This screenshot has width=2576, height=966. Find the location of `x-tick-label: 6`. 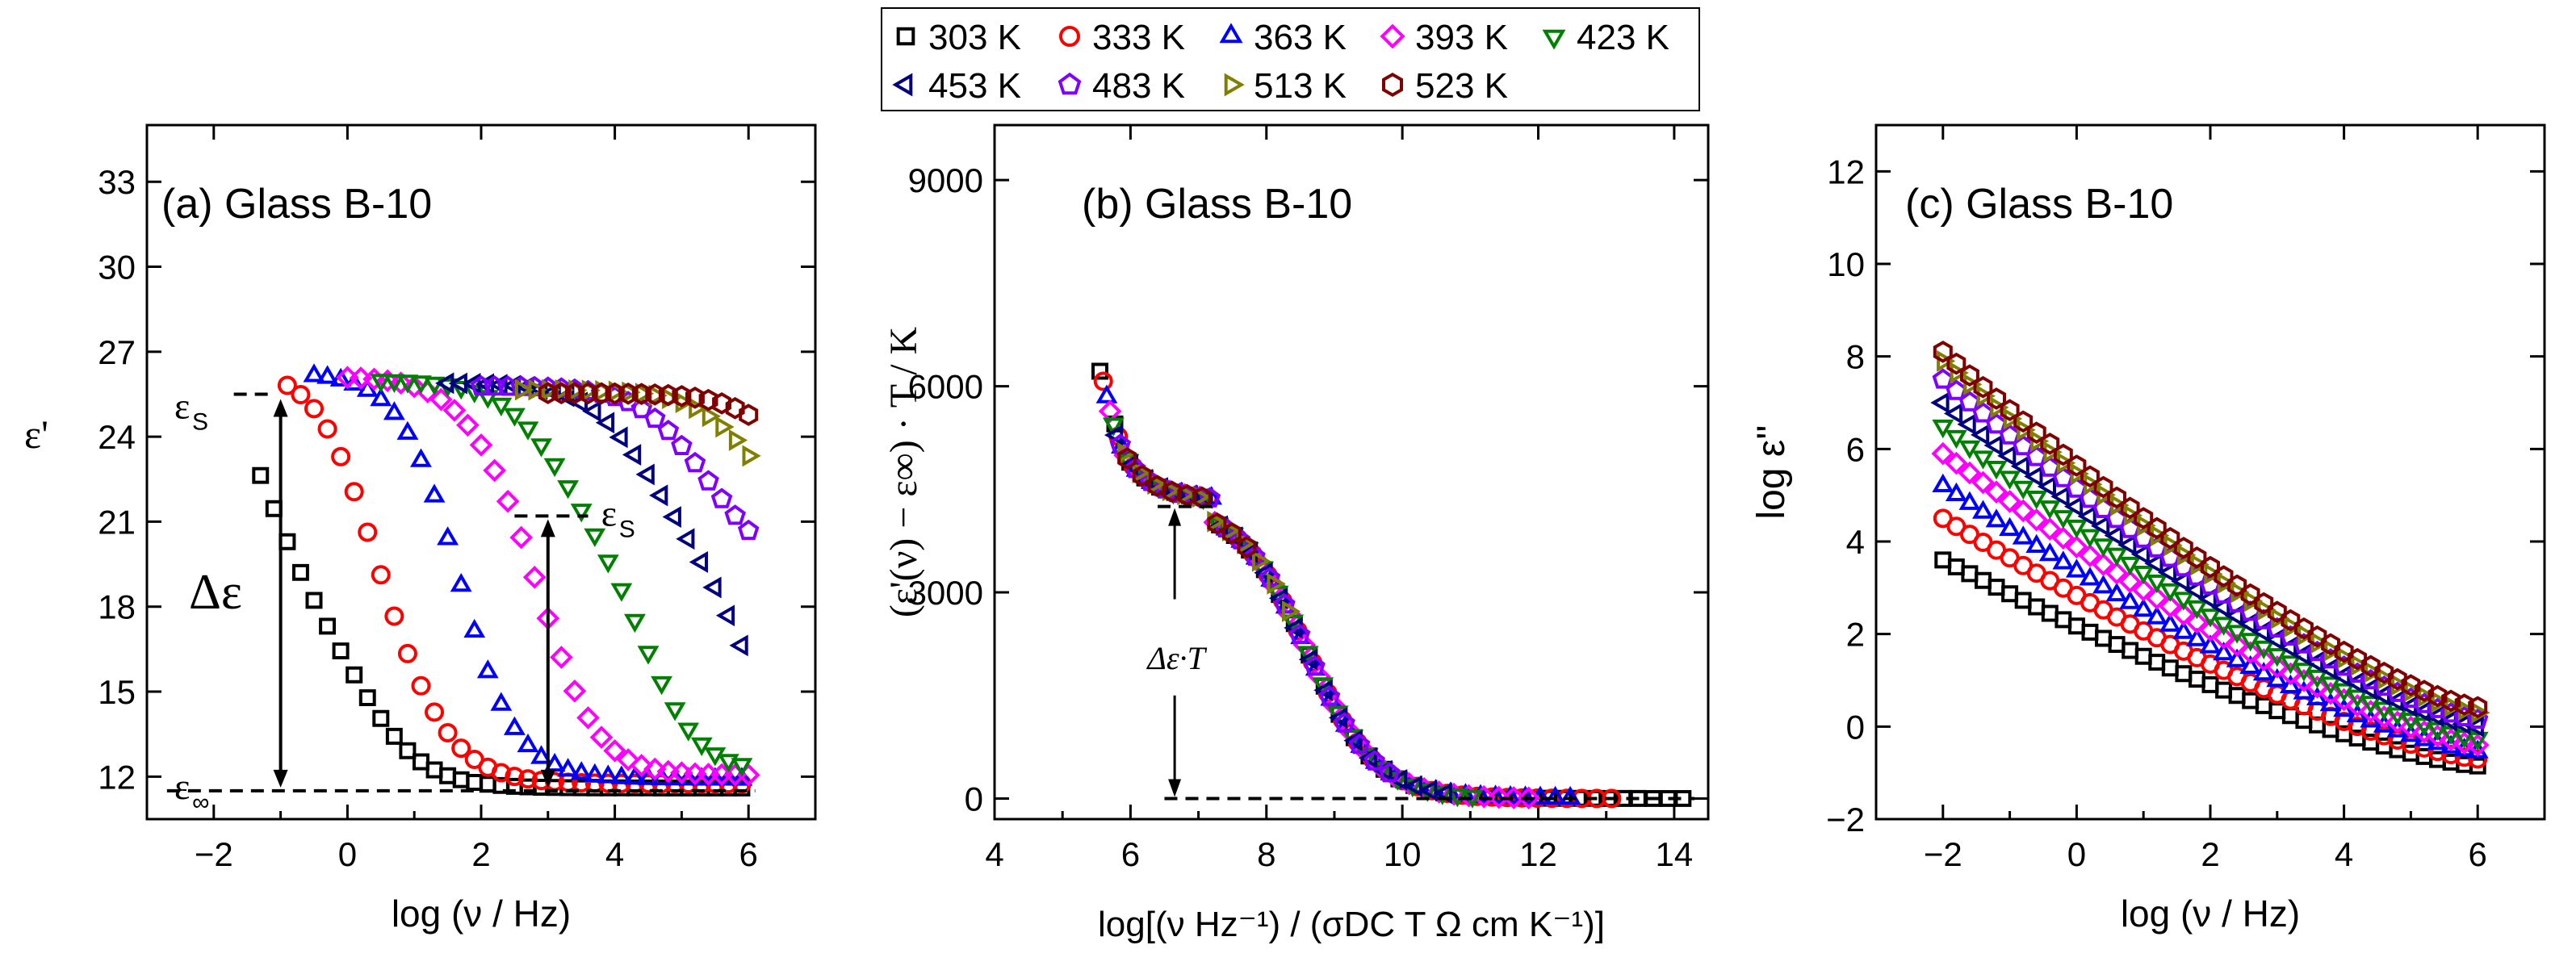

x-tick-label: 6 is located at coordinates (748, 854).